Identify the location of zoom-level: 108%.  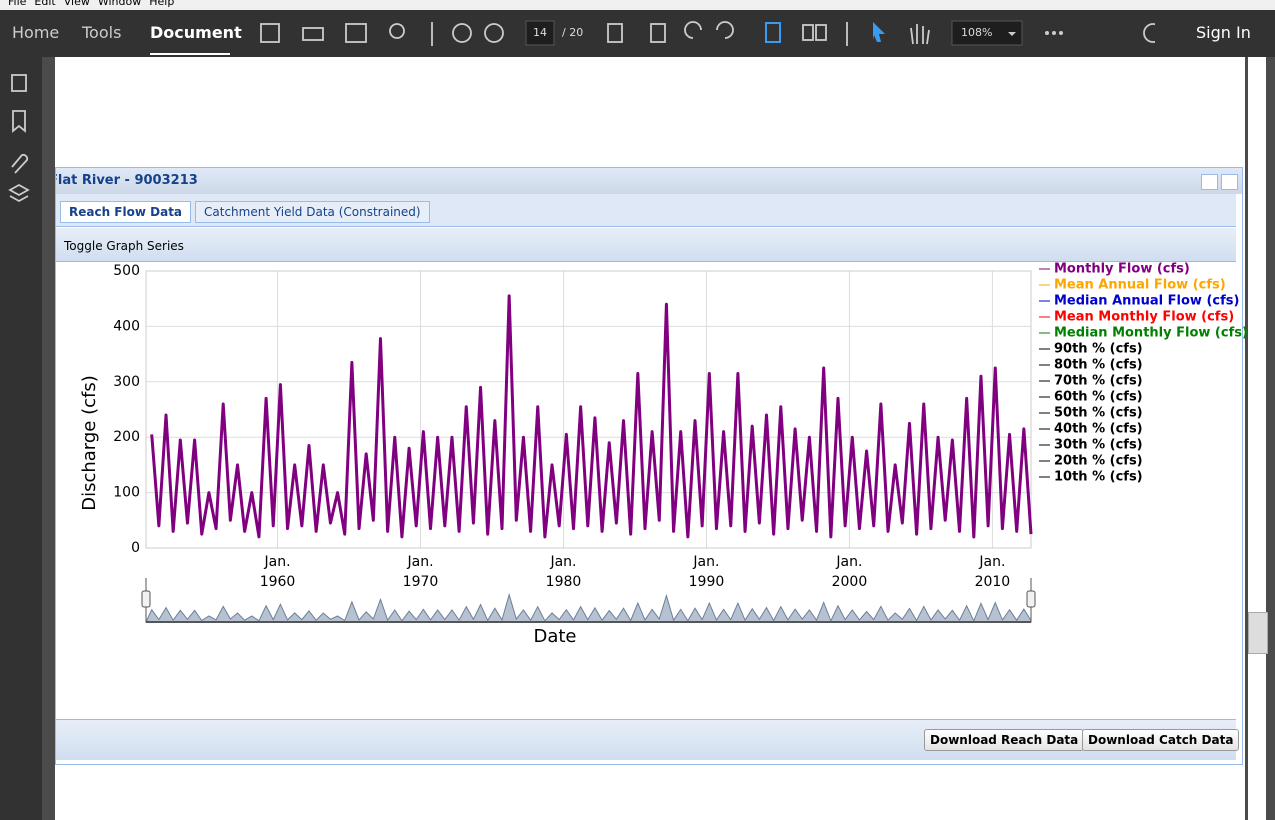
(977, 32).